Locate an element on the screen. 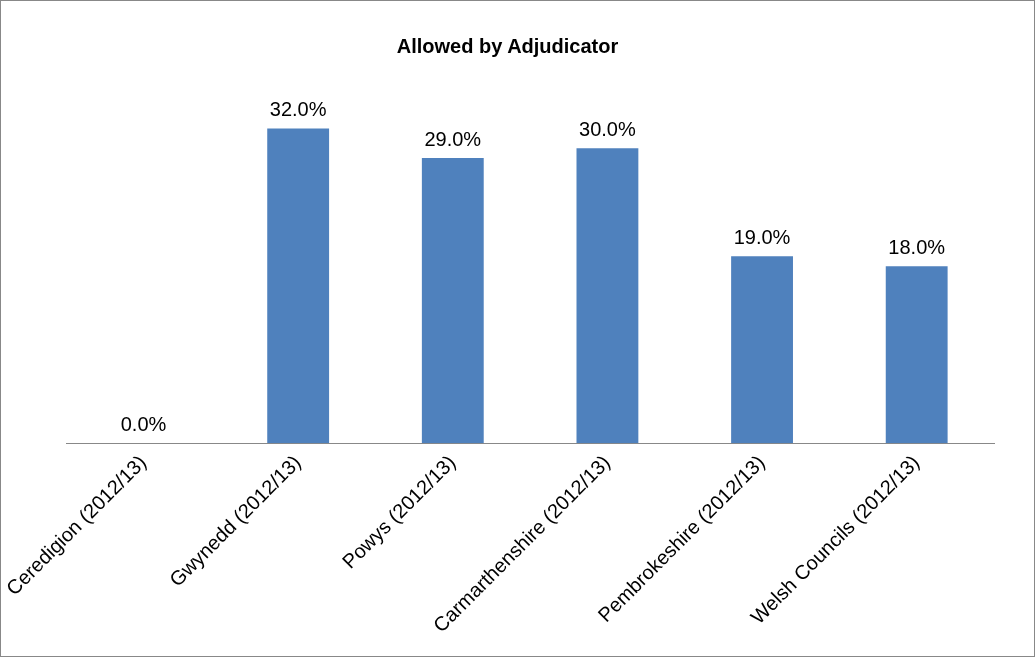 The height and width of the screenshot is (657, 1035). data-label: 18.0% is located at coordinates (917, 246).